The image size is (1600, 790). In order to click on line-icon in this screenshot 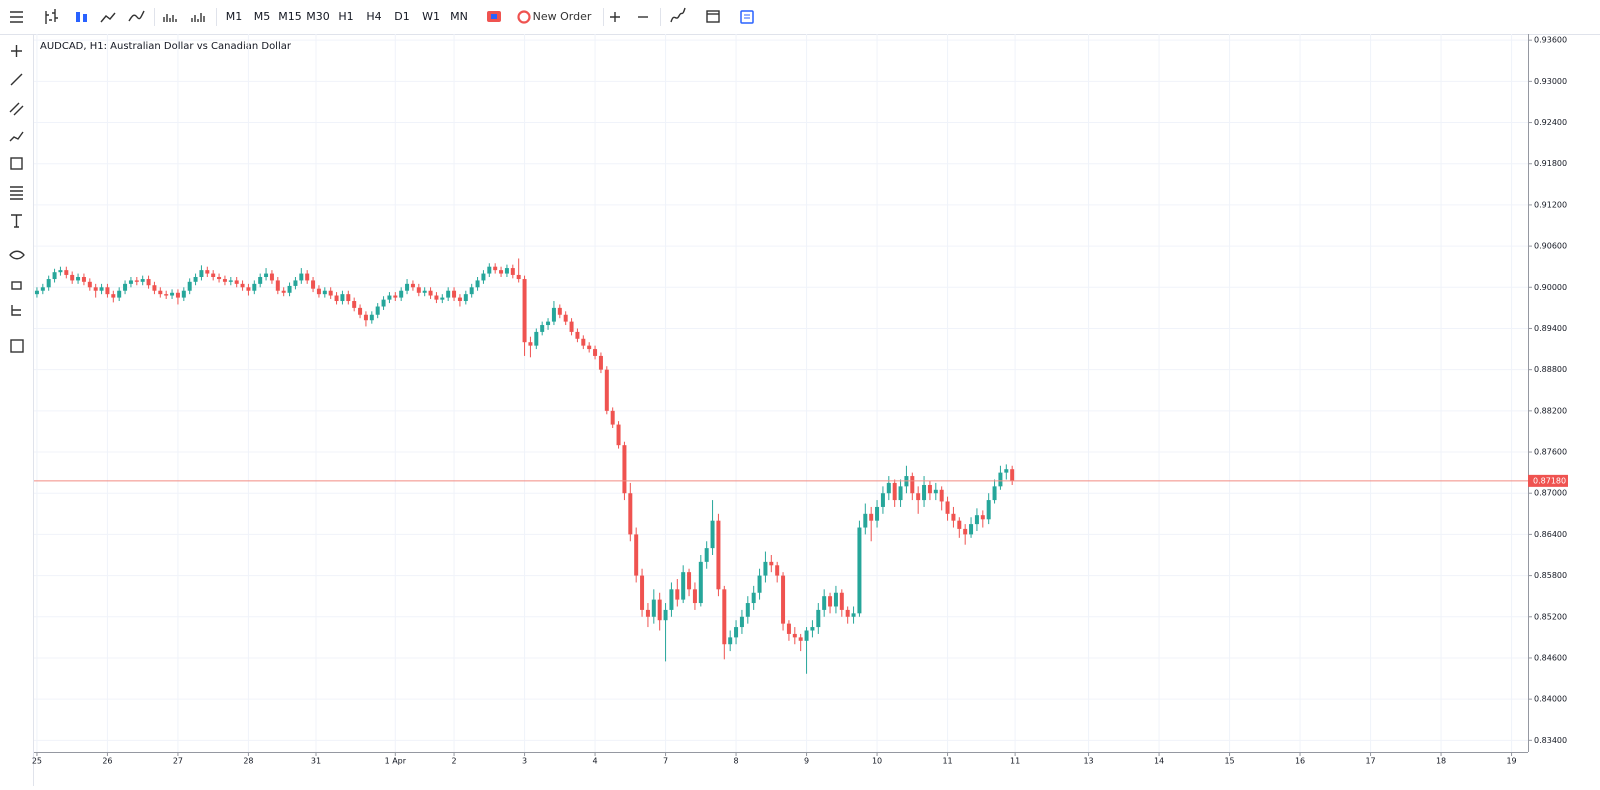, I will do `click(108, 17)`.